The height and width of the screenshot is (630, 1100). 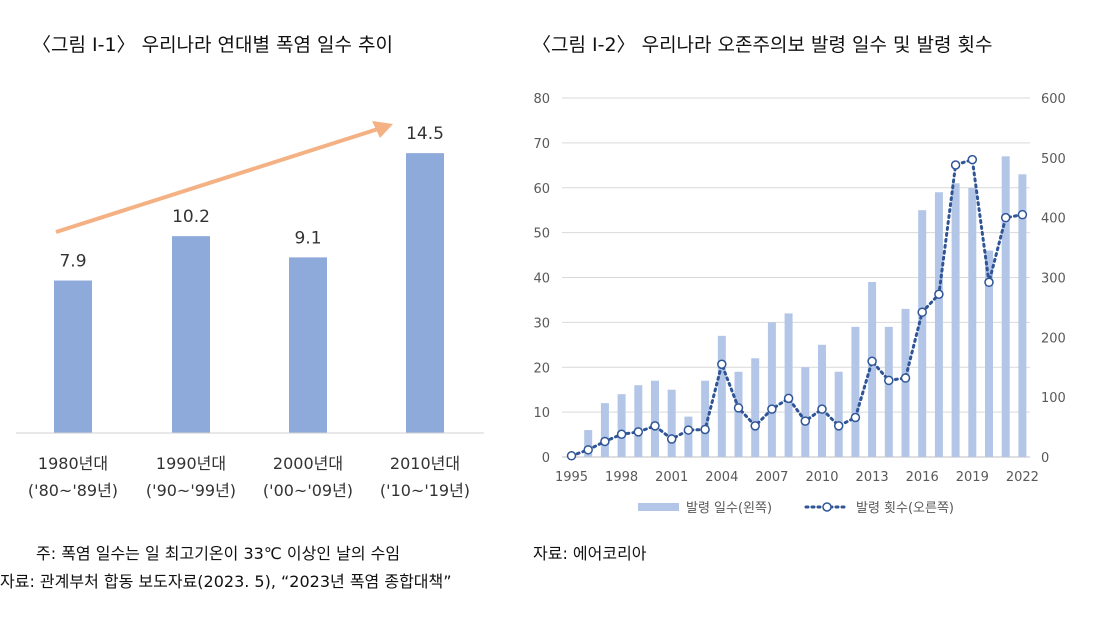 What do you see at coordinates (308, 463) in the screenshot?
I see `category-label: 2000년대` at bounding box center [308, 463].